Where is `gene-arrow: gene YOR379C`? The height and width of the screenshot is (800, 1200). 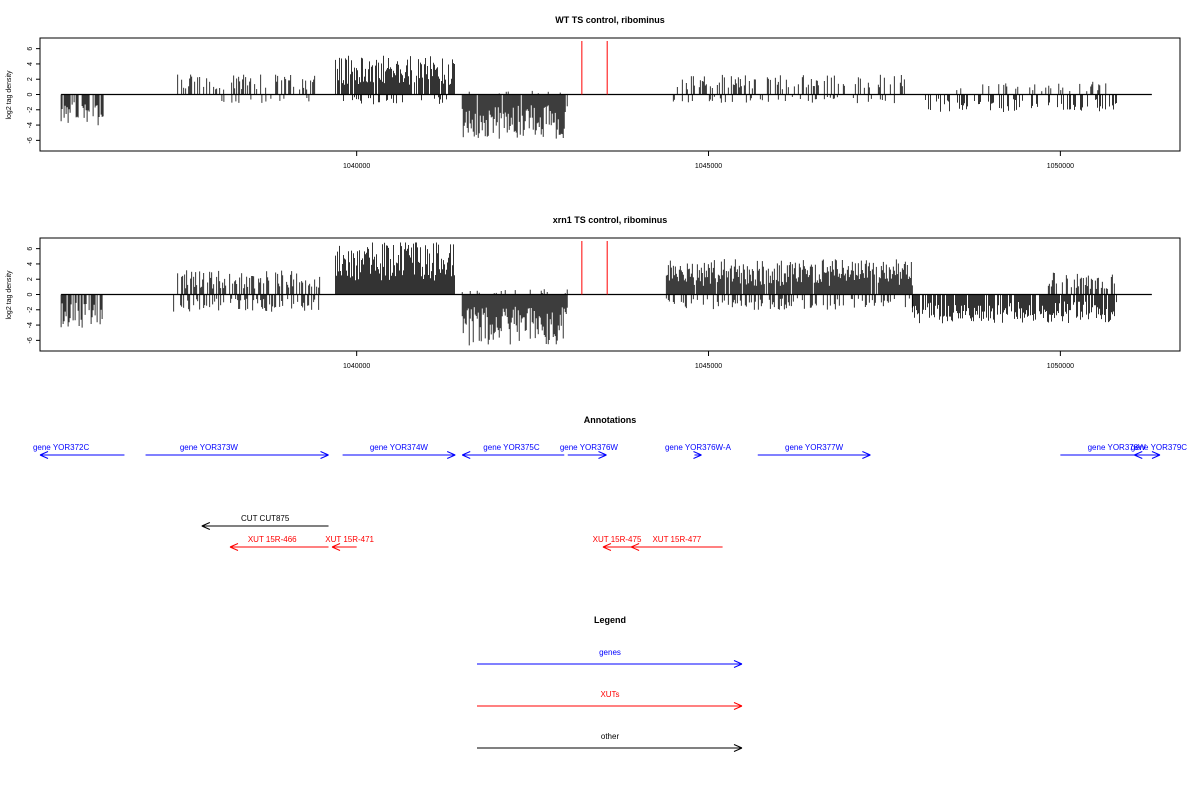 gene-arrow: gene YOR379C is located at coordinates (1159, 451).